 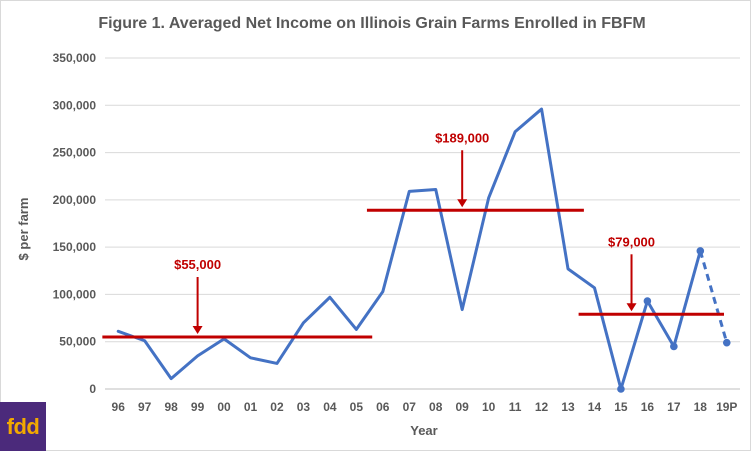 What do you see at coordinates (75, 153) in the screenshot?
I see `y-tick-label: 250,000` at bounding box center [75, 153].